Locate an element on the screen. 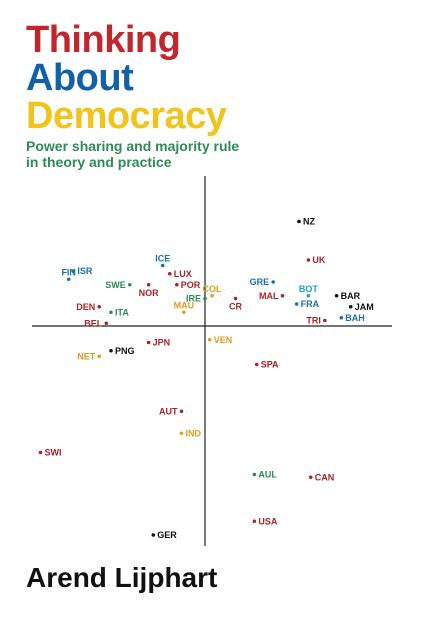 This screenshot has width=426, height=640. point-ven: VEN is located at coordinates (220, 340).